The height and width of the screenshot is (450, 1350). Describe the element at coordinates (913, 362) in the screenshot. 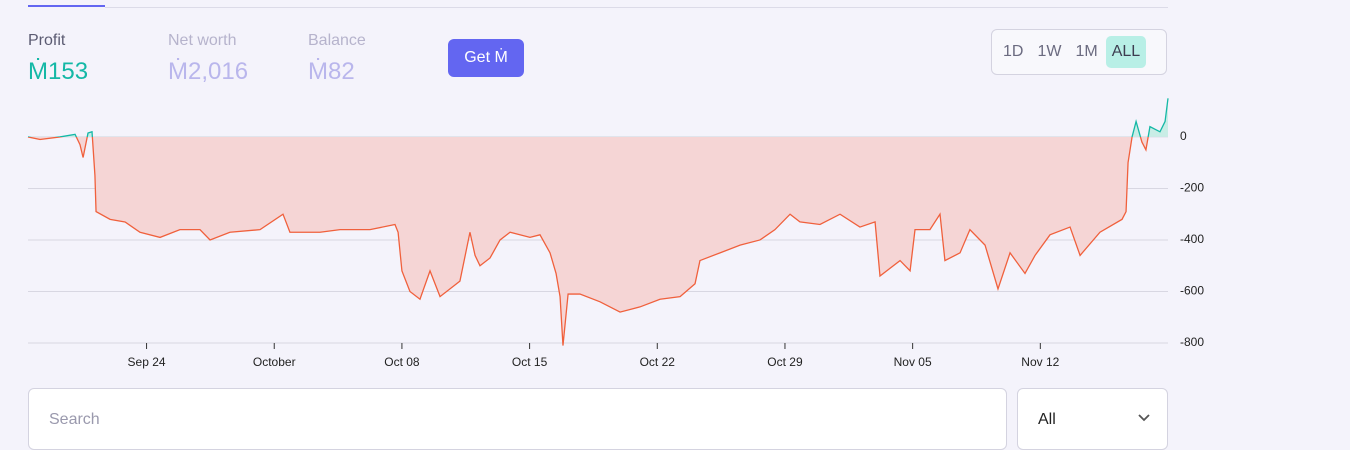

I see `x-tick-label: Nov 05` at that location.